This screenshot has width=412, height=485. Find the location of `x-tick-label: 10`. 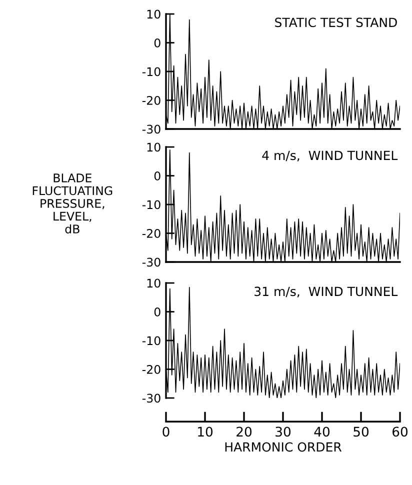

x-tick-label: 10 is located at coordinates (205, 431).